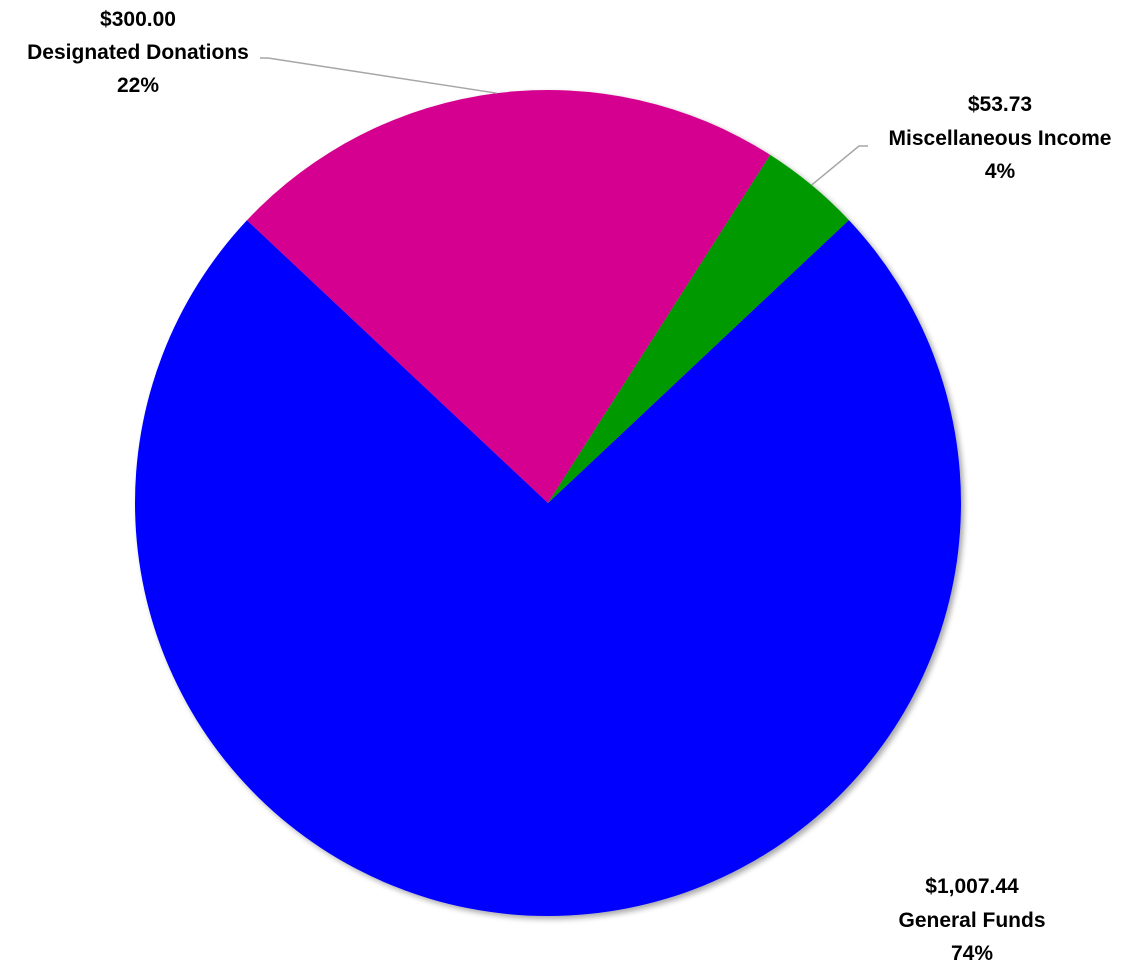  I want to click on leader-line-designated-donations, so click(378, 75).